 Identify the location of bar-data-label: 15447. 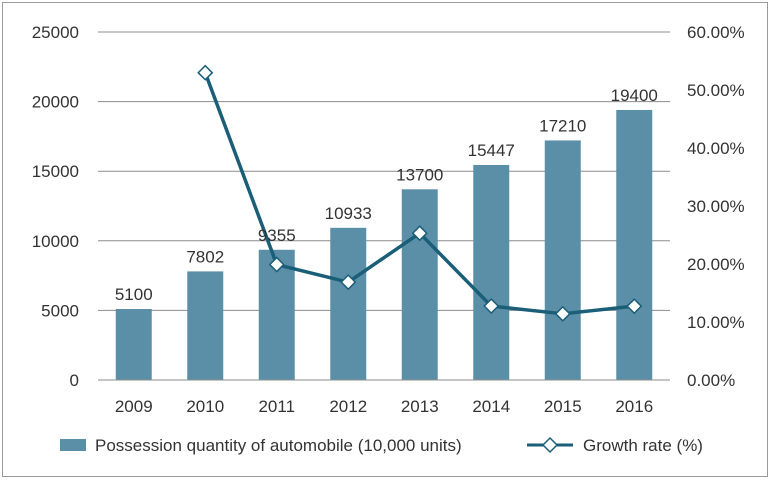
(491, 150).